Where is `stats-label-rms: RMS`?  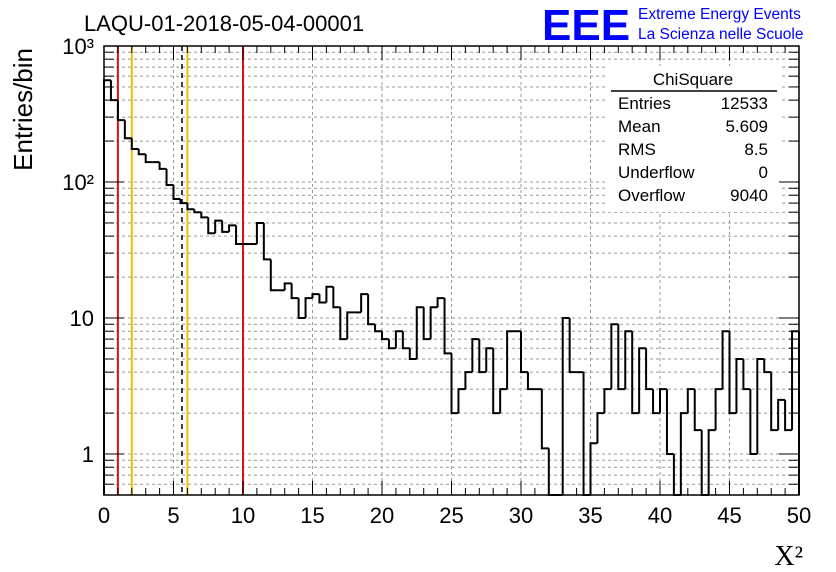
stats-label-rms: RMS is located at coordinates (637, 149).